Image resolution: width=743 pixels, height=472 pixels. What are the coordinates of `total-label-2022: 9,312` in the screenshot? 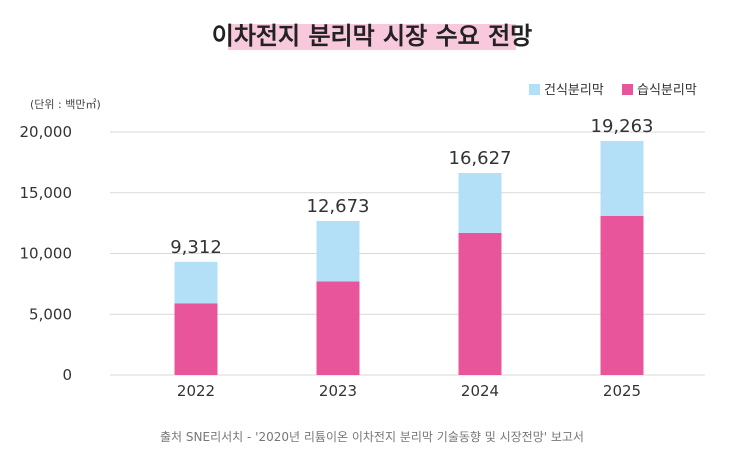 It's located at (196, 247).